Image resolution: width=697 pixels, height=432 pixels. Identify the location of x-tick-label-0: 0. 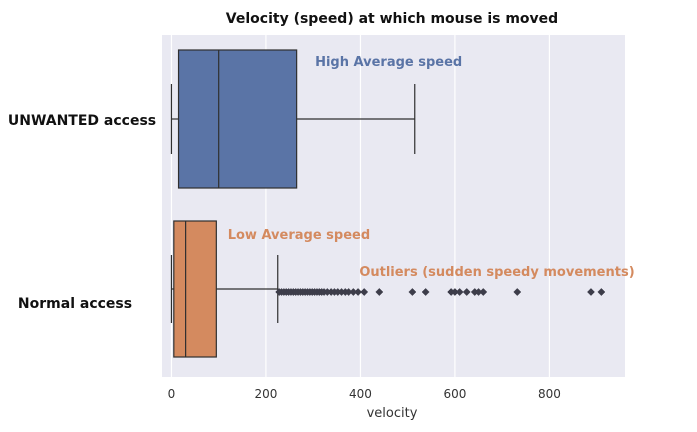
(172, 394).